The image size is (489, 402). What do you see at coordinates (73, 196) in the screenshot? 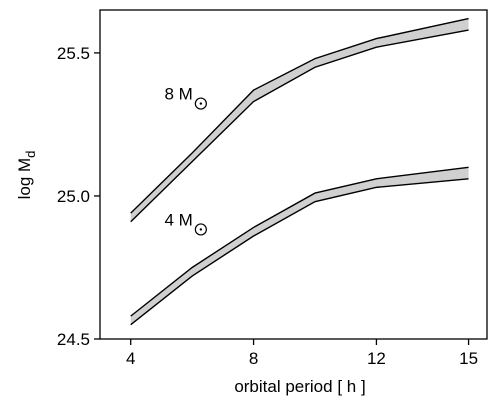
I see `y-tick-label: 25.0` at bounding box center [73, 196].